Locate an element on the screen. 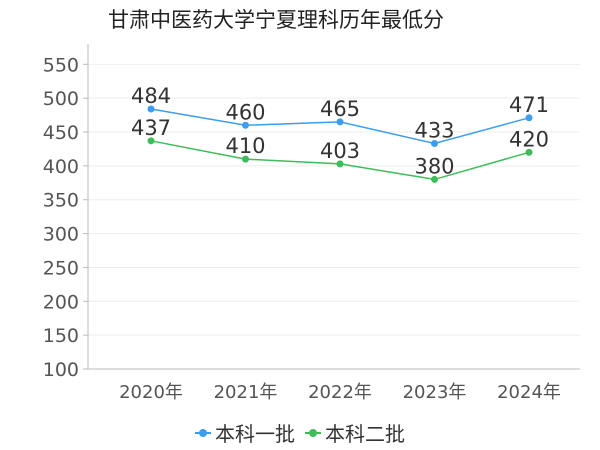 This screenshot has width=600, height=450. legend-label-series-1: 本科一批 is located at coordinates (255, 434).